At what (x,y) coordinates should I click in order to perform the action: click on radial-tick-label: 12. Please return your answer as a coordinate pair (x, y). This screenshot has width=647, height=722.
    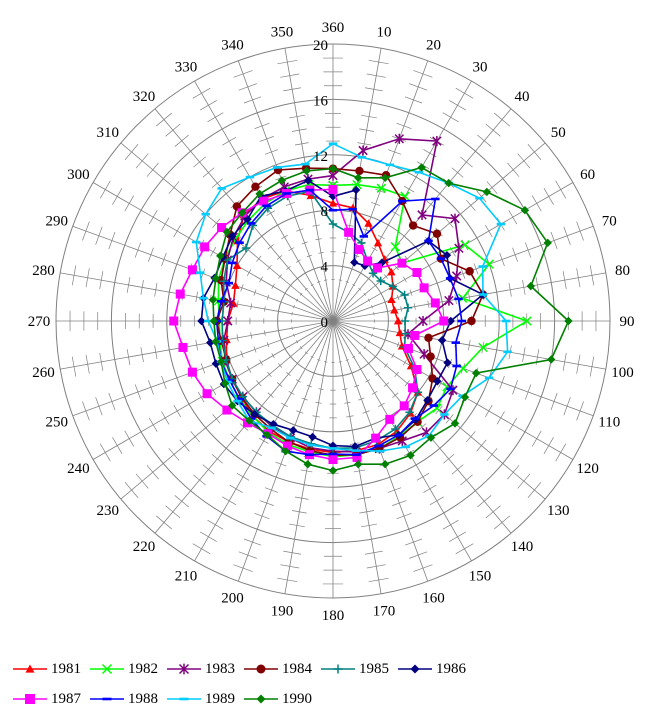
    Looking at the image, I should click on (320, 157).